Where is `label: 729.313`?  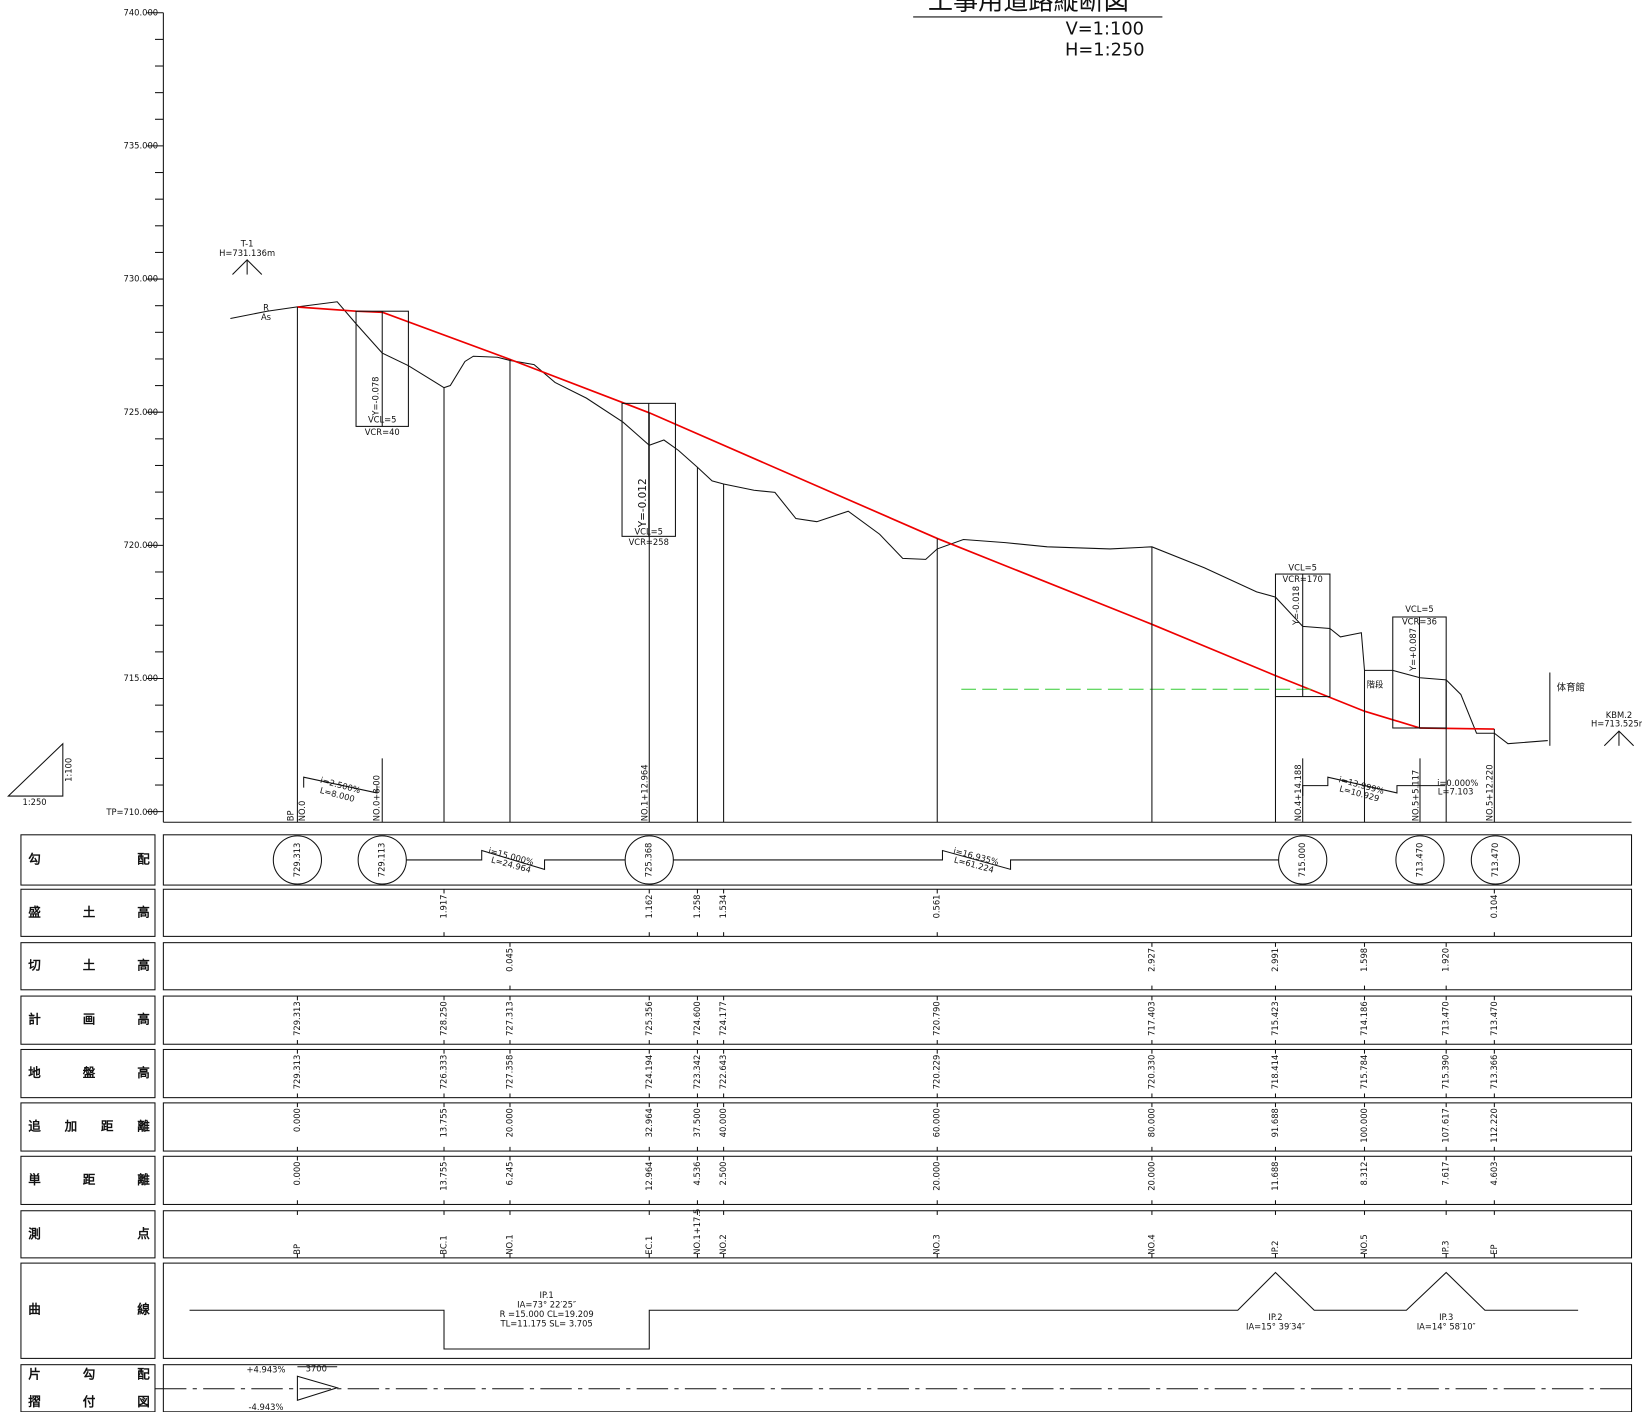 label: 729.313 is located at coordinates (297, 860).